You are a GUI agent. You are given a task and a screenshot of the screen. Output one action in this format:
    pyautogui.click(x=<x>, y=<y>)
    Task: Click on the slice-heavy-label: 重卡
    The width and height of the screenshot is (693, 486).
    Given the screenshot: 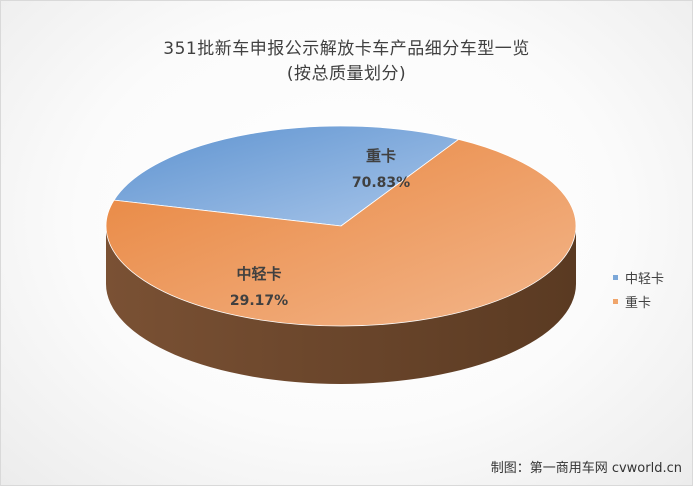 What is the action you would take?
    pyautogui.click(x=381, y=156)
    